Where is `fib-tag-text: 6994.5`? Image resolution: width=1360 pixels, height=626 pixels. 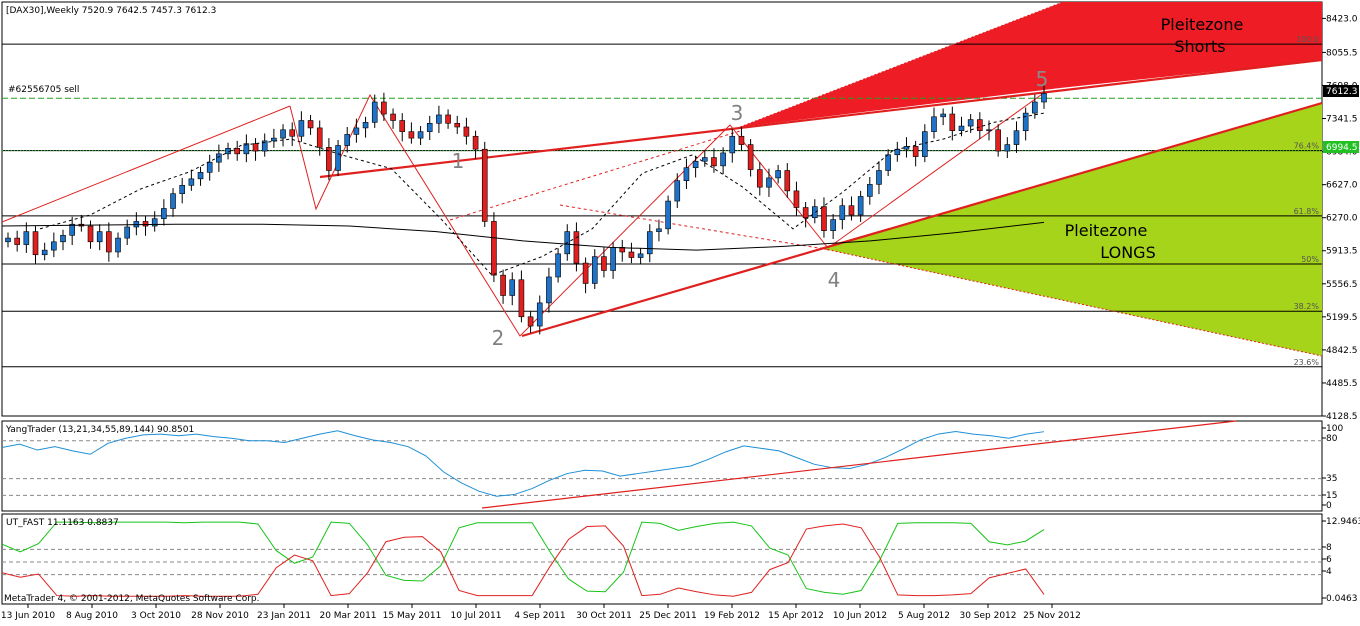
fib-tag-text: 6994.5 is located at coordinates (1342, 148).